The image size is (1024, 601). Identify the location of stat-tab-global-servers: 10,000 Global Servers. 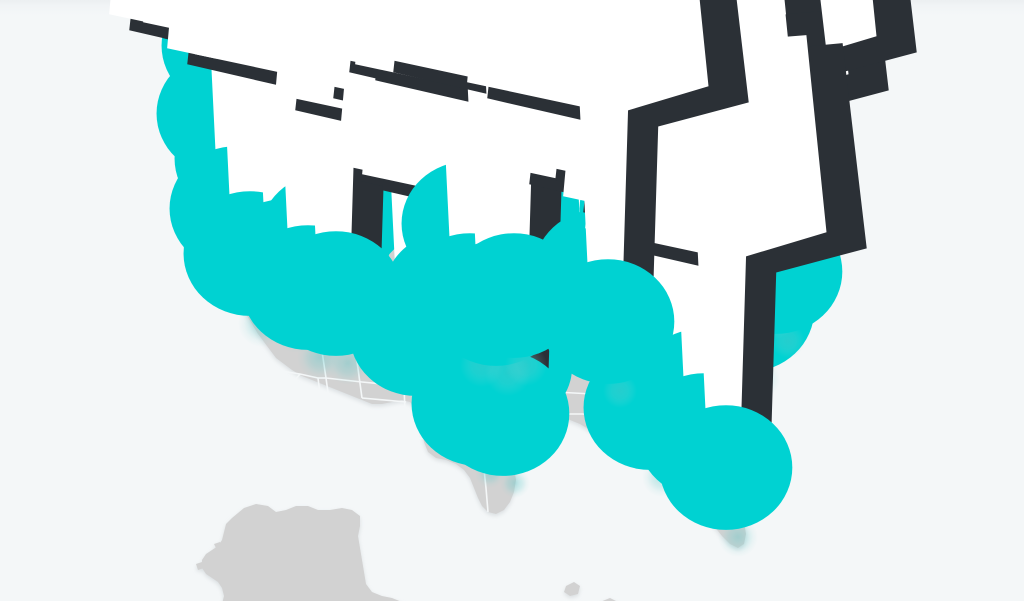
(697, 36).